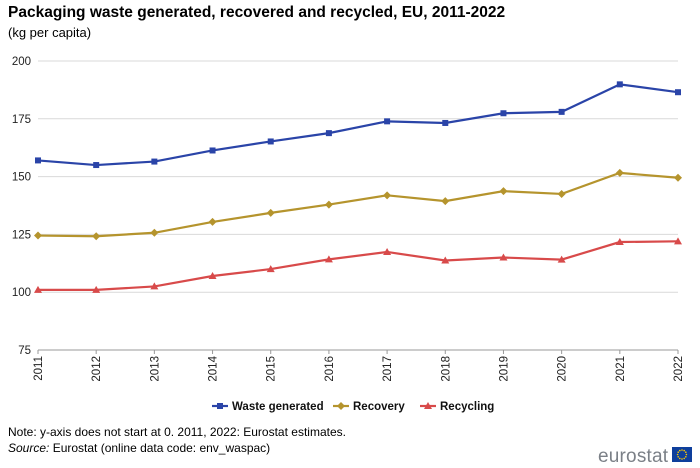 Image resolution: width=700 pixels, height=468 pixels. What do you see at coordinates (272, 369) in the screenshot?
I see `x-tick-label: 2015` at bounding box center [272, 369].